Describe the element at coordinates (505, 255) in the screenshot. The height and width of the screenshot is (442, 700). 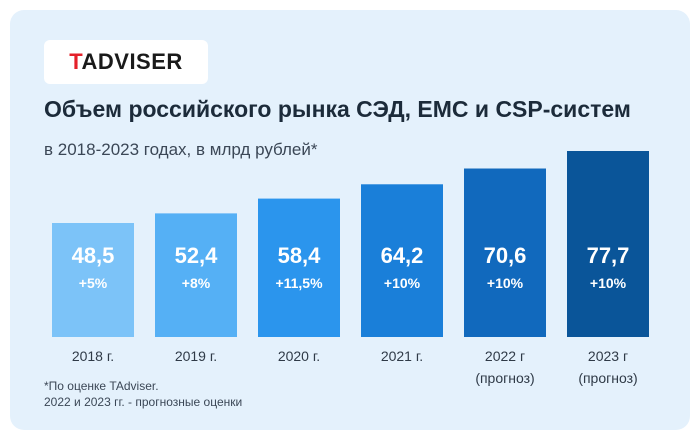
I see `bar-value-label-4: 70,6` at that location.